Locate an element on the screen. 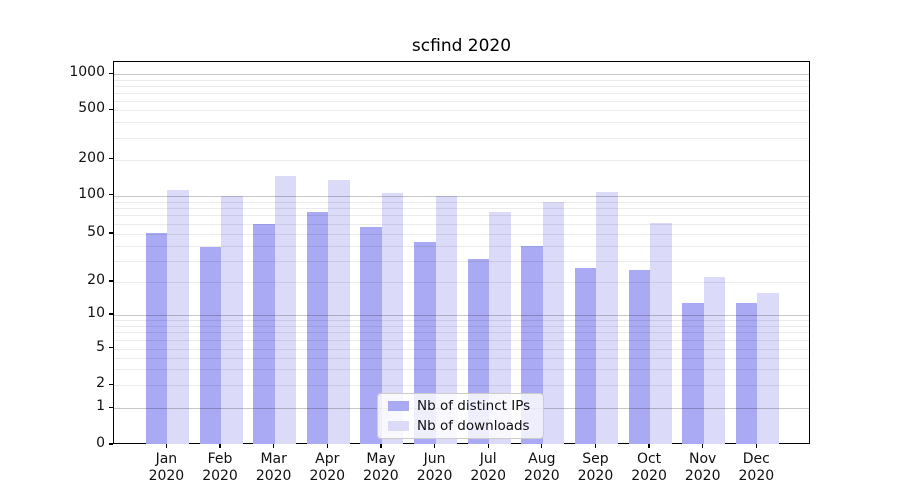 This screenshot has width=900, height=500. y-axis-tick-label: 2 is located at coordinates (100, 383).